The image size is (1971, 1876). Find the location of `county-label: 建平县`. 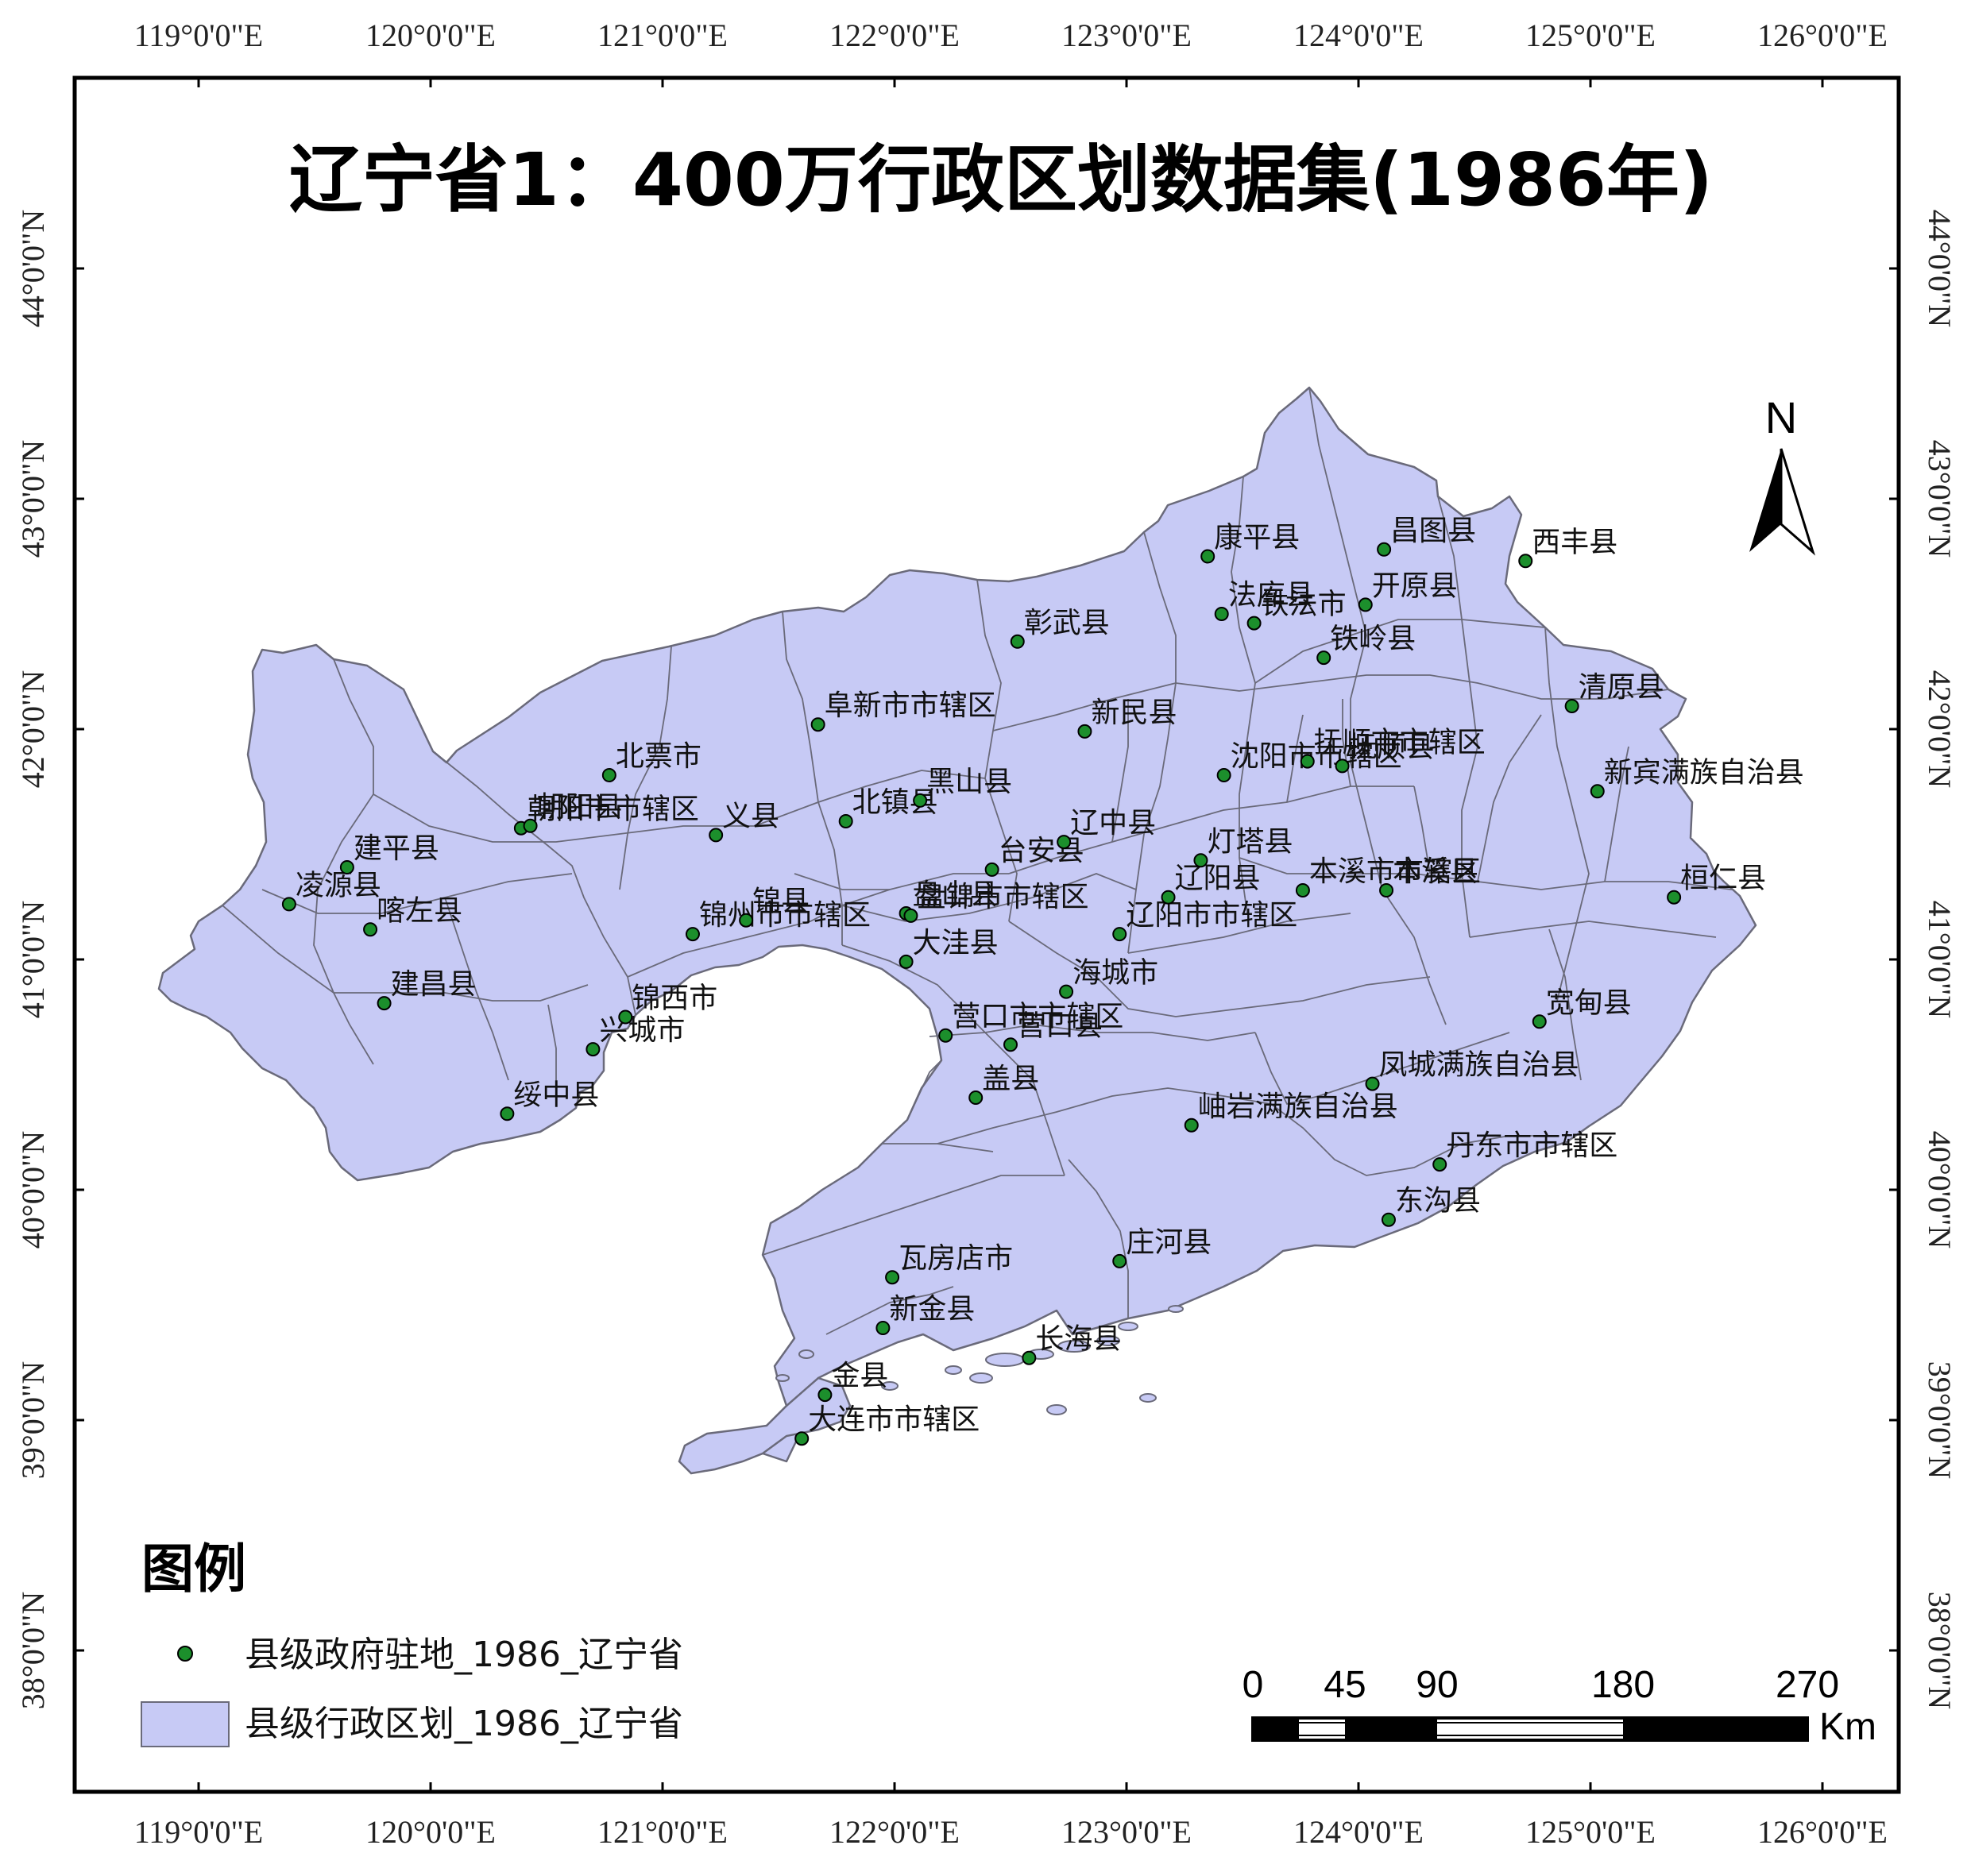

county-label: 建平县 is located at coordinates (397, 849).